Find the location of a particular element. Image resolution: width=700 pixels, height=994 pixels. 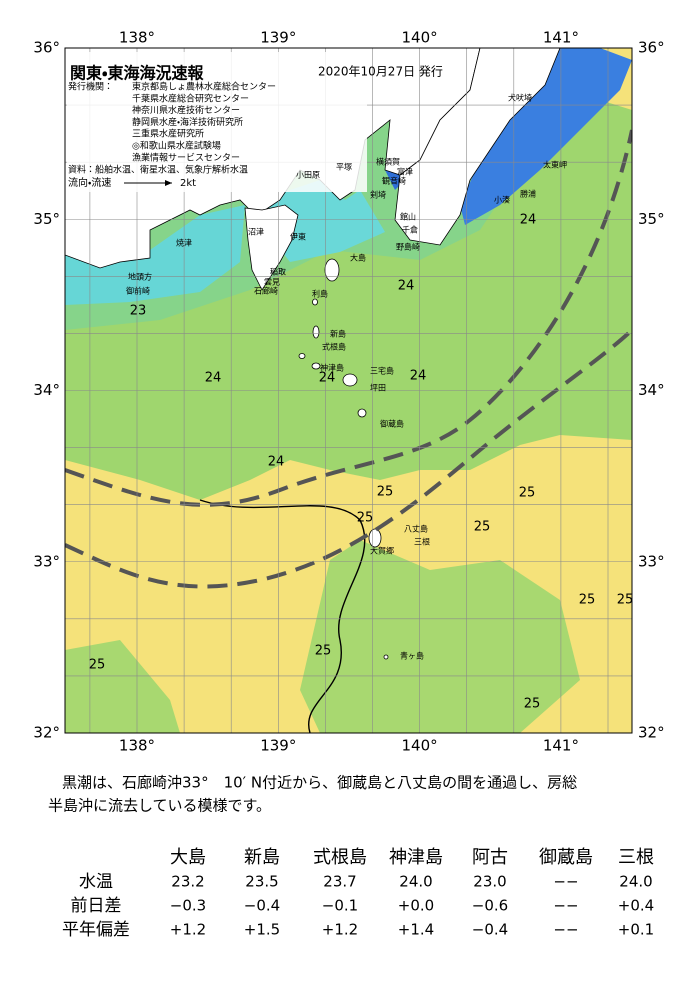

issuer: 神奈川県水産技術センター is located at coordinates (186, 110).